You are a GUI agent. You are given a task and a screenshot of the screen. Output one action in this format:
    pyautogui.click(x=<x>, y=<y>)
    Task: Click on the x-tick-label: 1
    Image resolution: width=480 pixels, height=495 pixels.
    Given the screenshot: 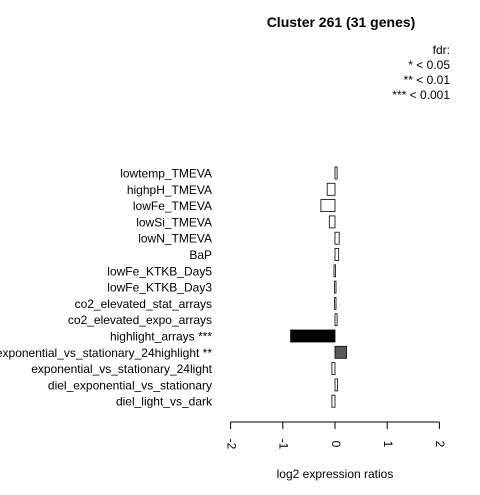 What is the action you would take?
    pyautogui.click(x=388, y=444)
    